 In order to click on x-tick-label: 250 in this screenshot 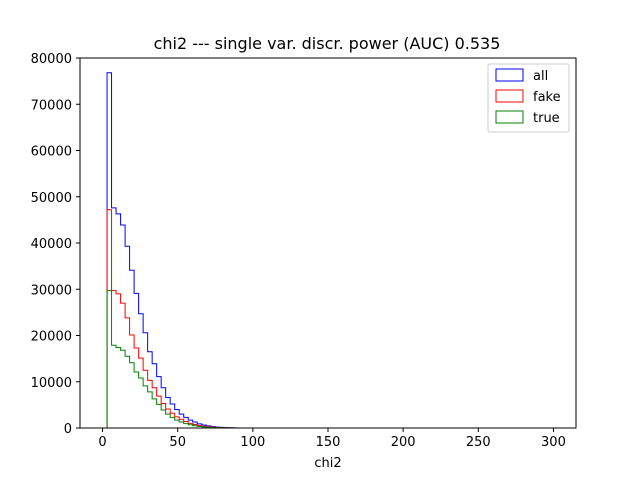, I will do `click(478, 442)`.